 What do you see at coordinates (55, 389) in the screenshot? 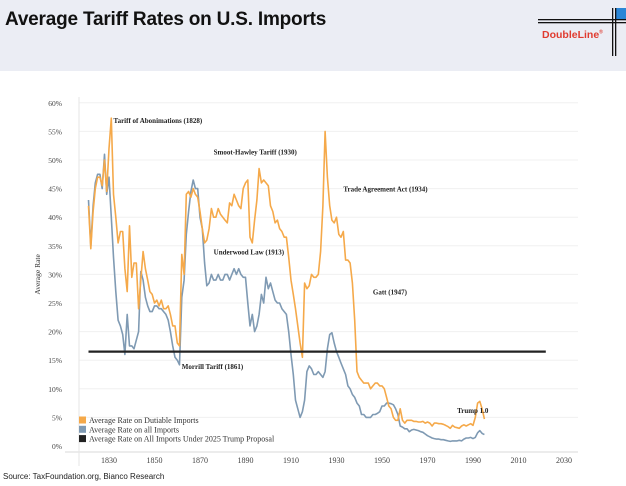
I see `y-tick-label: 10%` at bounding box center [55, 389].